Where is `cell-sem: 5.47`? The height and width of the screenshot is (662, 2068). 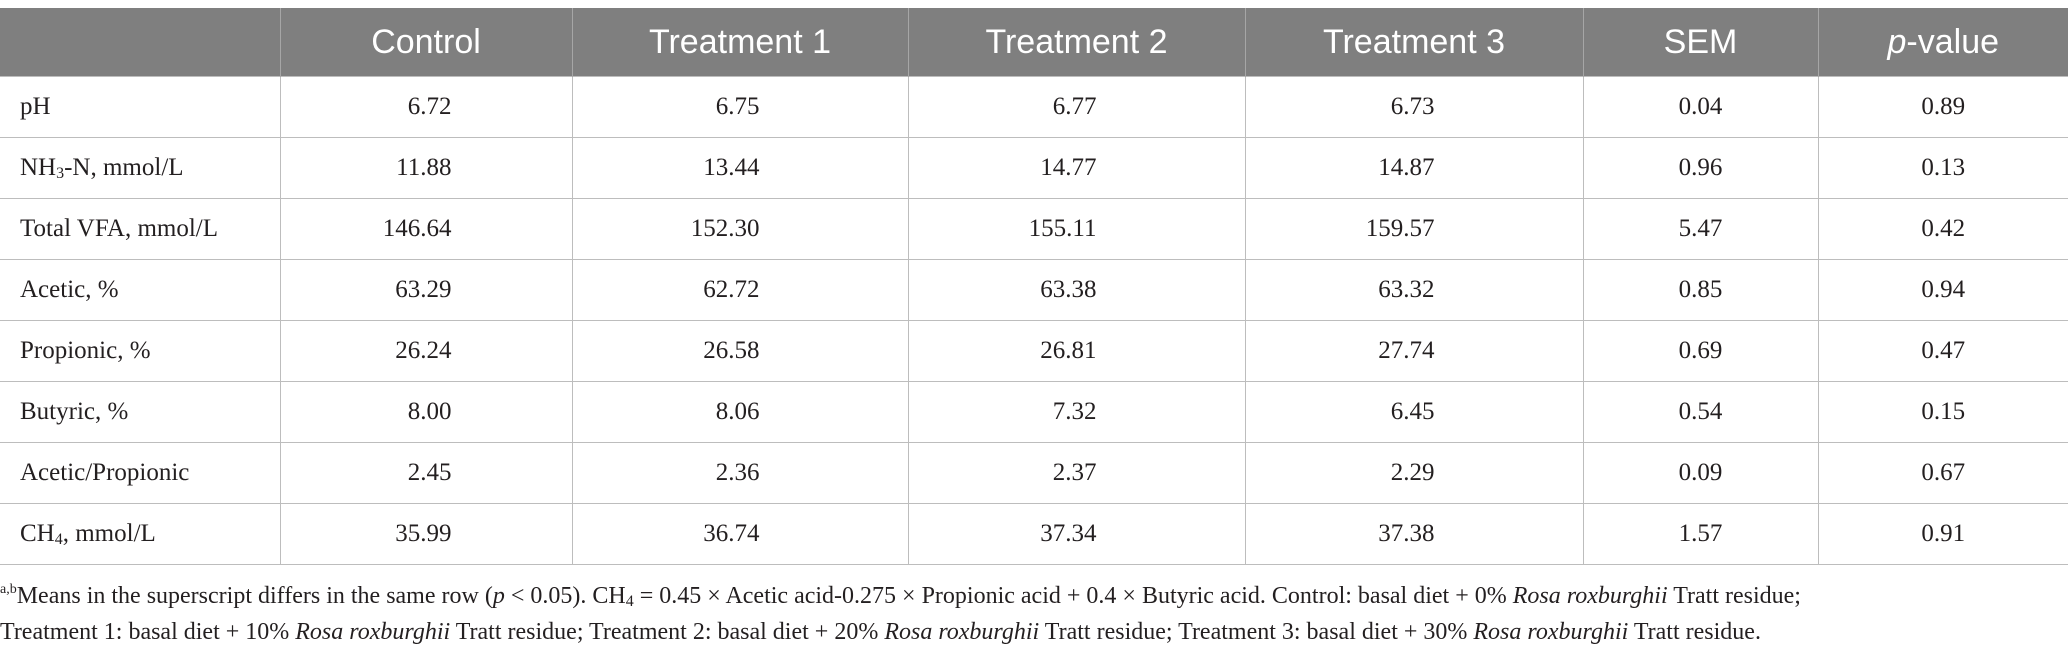
cell-sem: 5.47 is located at coordinates (1700, 229).